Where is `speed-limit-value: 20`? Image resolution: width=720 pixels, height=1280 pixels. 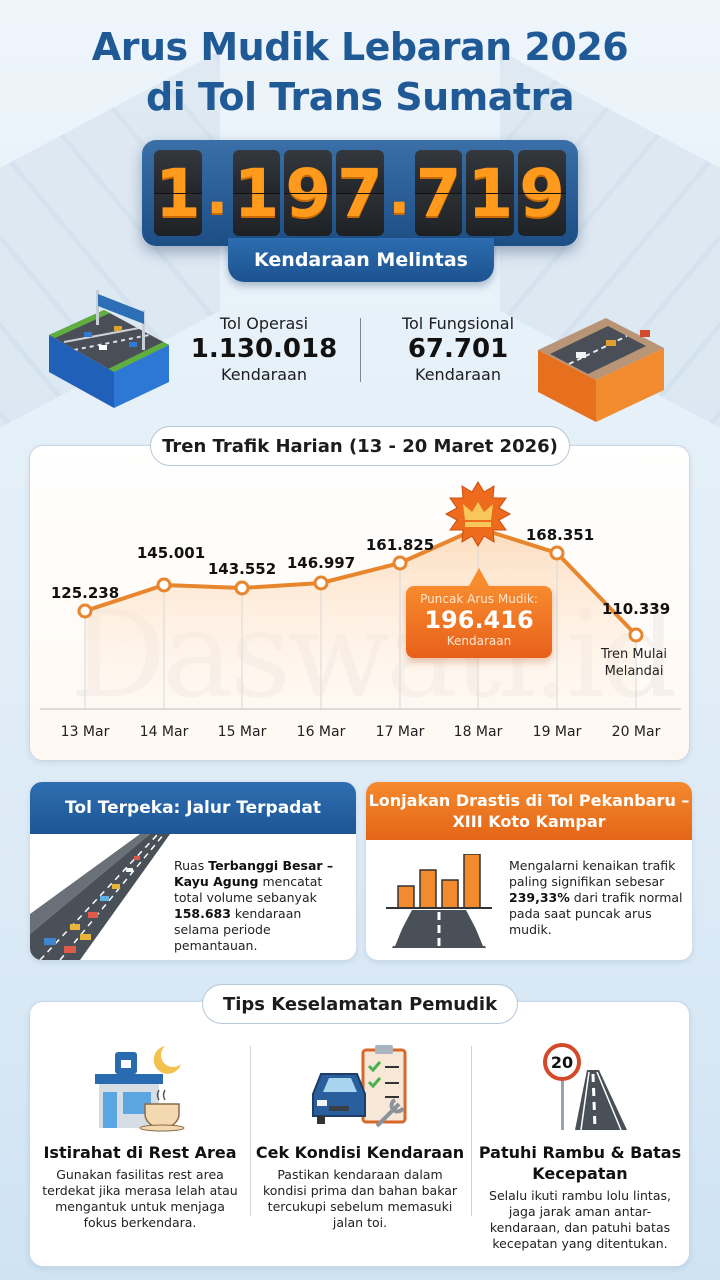 speed-limit-value: 20 is located at coordinates (562, 1062).